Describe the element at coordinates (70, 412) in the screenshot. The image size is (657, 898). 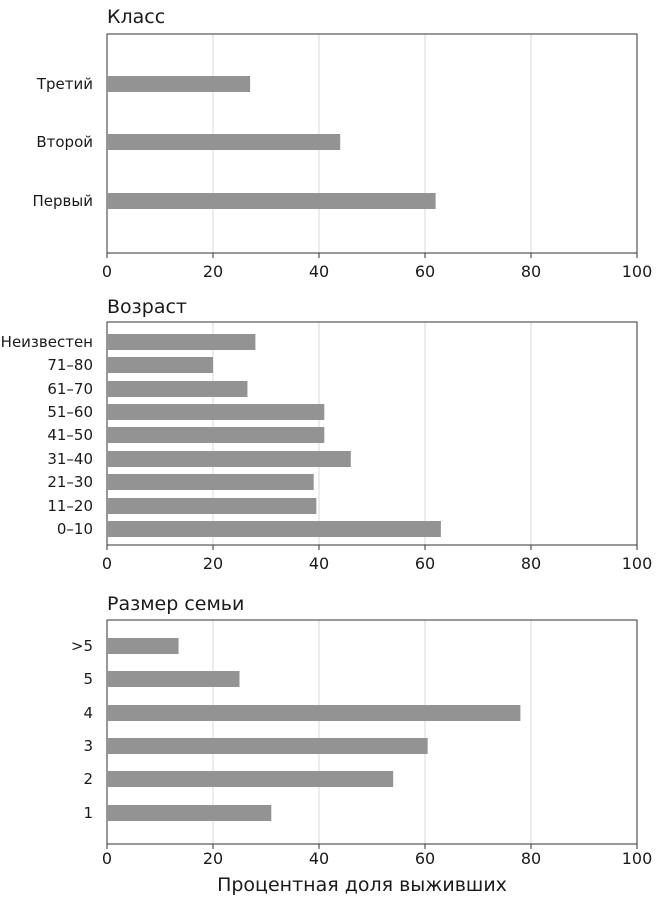
I see `category-label: 51–60` at that location.